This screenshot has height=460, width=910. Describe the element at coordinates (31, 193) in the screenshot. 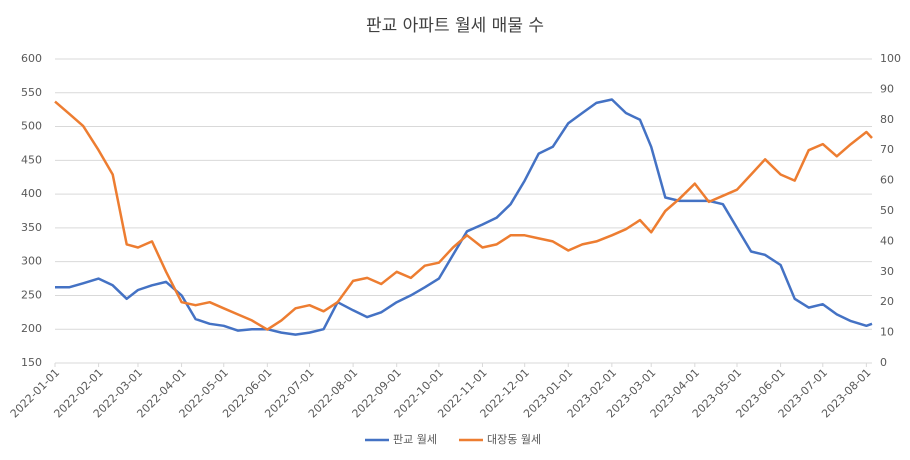

I see `y-tick-label: 400` at that location.